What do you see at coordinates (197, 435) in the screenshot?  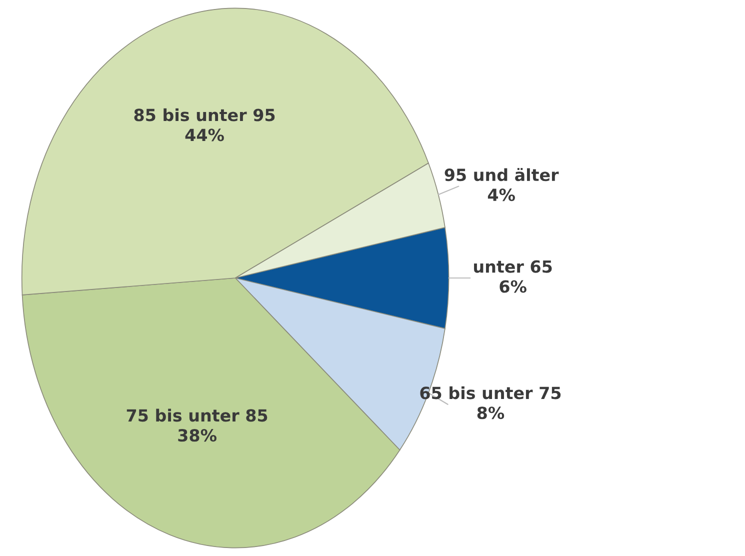 I see `data-label: 38%` at bounding box center [197, 435].